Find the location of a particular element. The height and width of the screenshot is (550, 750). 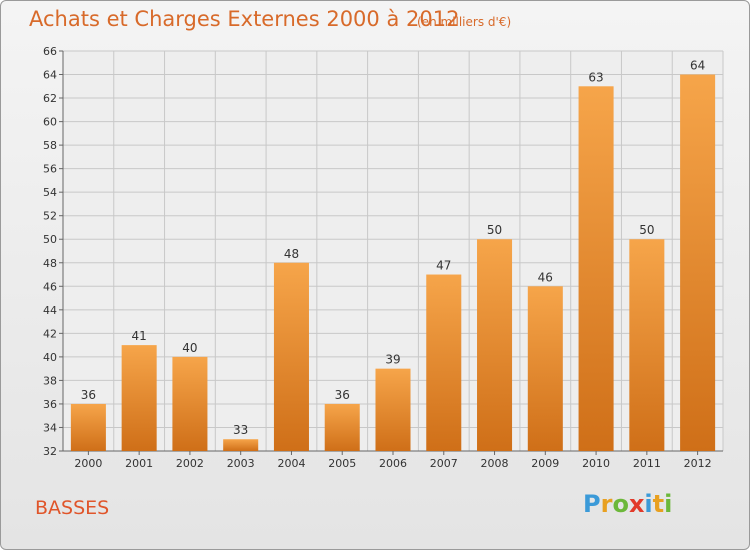

y-tick-label: 58 is located at coordinates (50, 145).